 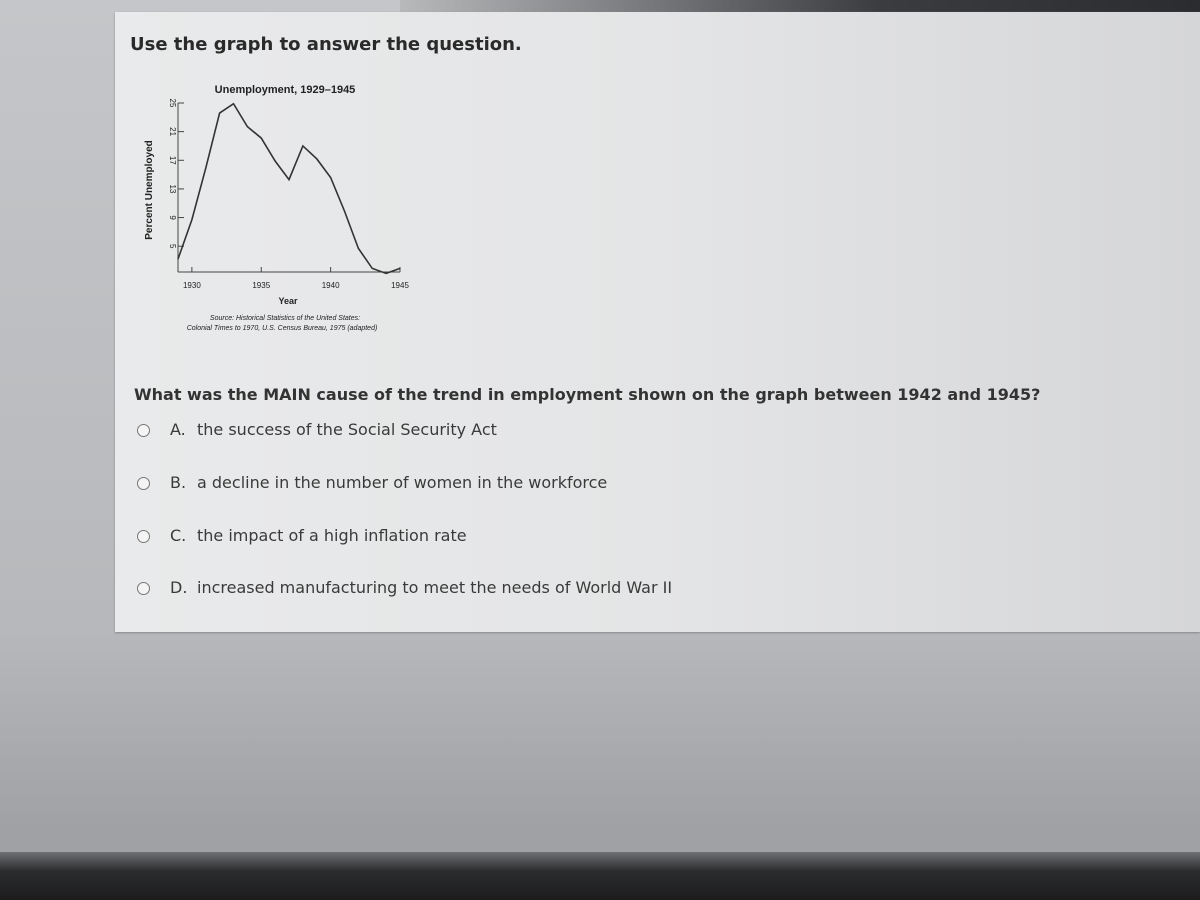 I want to click on option-text: the success of the Social Security Act, so click(x=347, y=429).